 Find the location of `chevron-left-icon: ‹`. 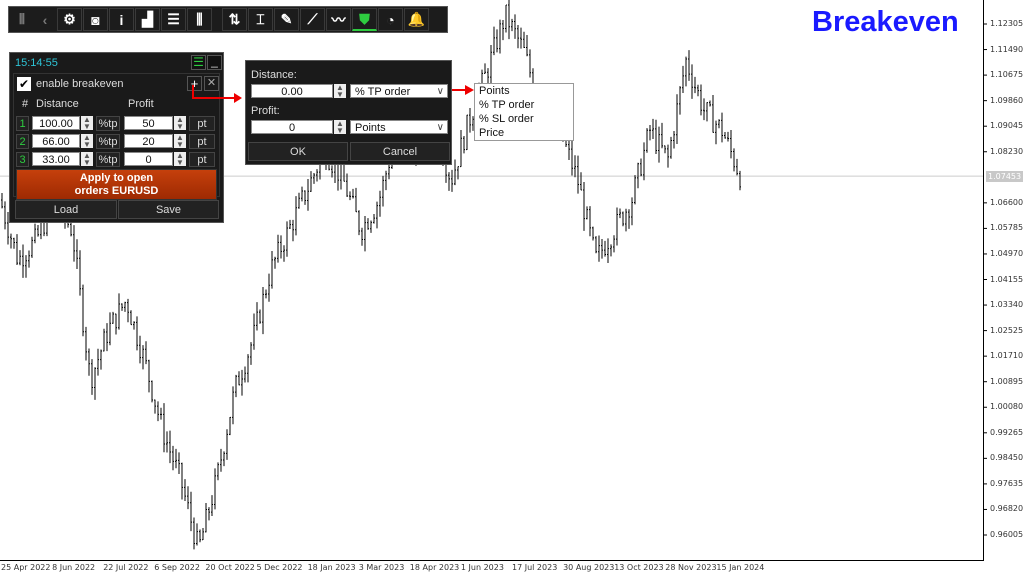

chevron-left-icon: ‹ is located at coordinates (45, 19).